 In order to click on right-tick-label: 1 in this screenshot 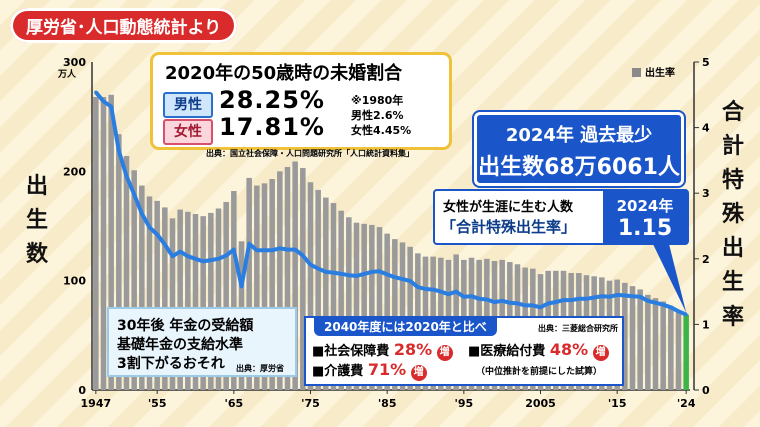, I will do `click(706, 324)`.